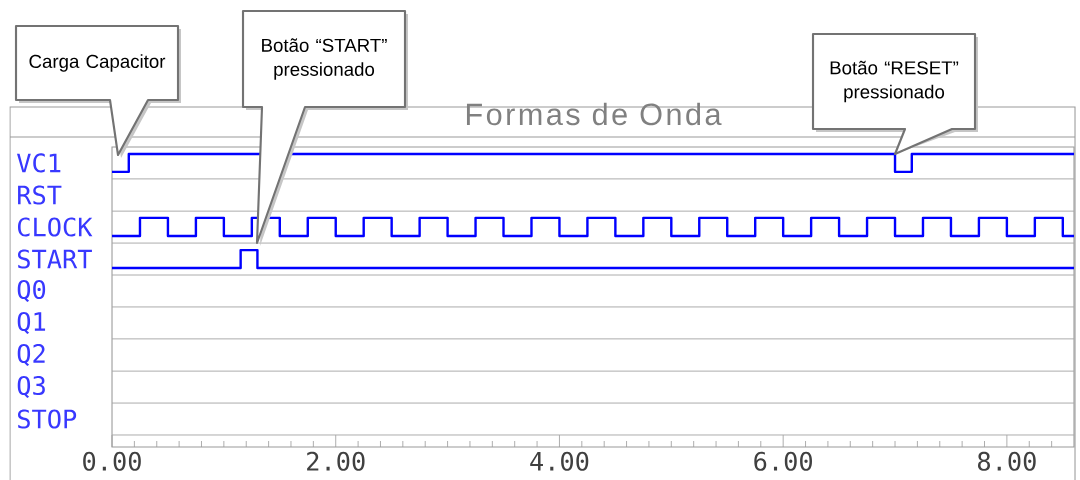 The image size is (1080, 480). I want to click on text: Botão “START” pressionado, so click(324, 59).